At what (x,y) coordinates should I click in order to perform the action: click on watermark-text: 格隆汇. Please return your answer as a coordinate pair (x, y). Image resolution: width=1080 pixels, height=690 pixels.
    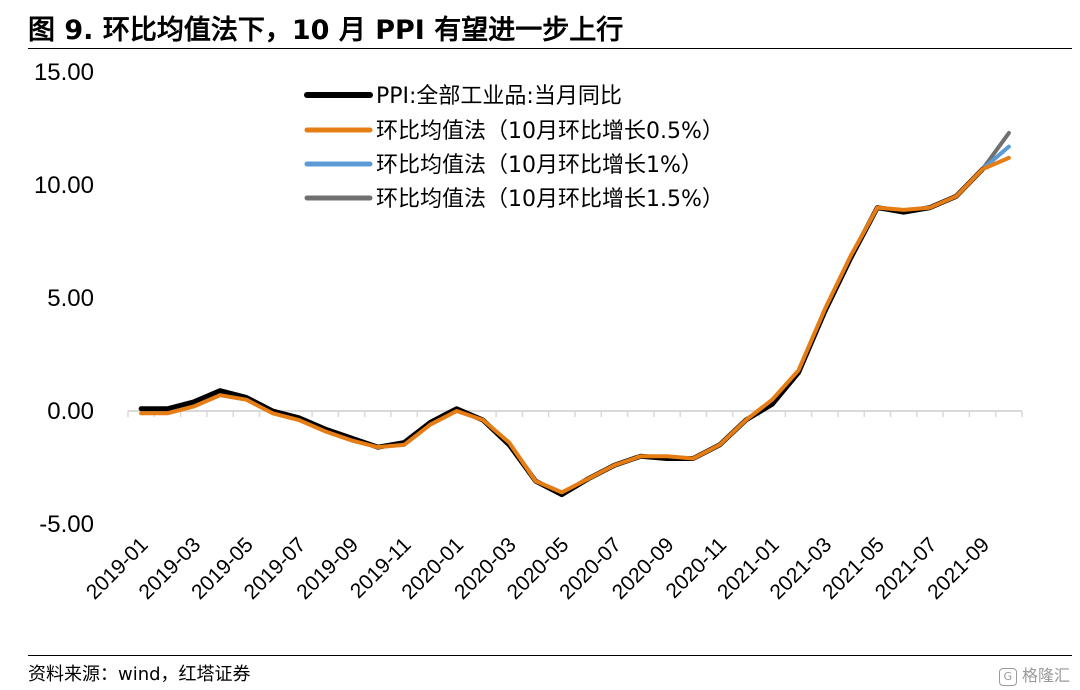
    Looking at the image, I should click on (1045, 675).